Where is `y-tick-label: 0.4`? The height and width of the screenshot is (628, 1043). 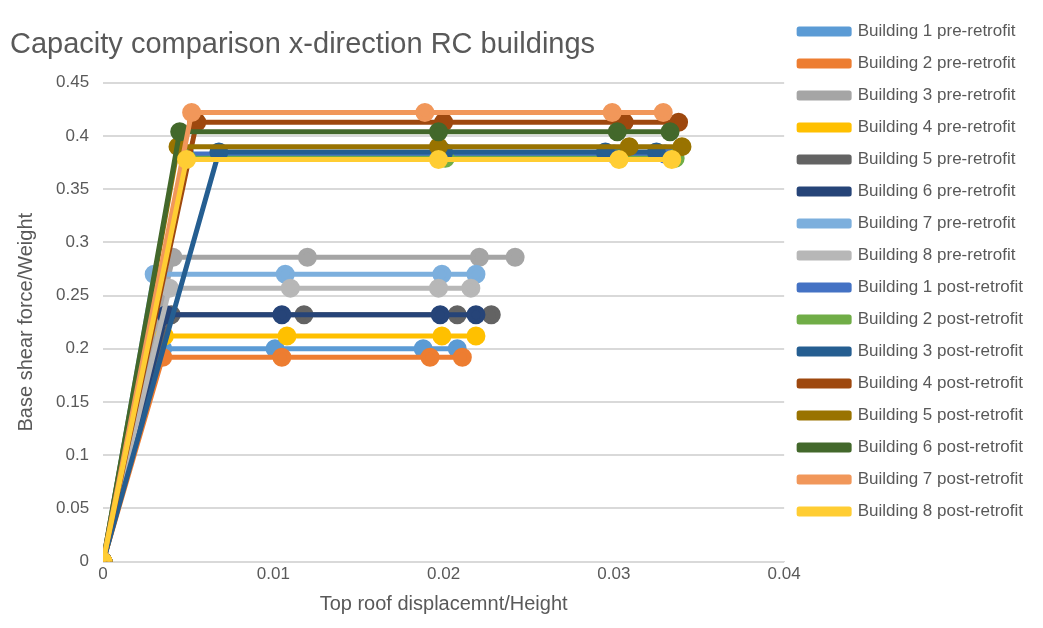 y-tick-label: 0.4 is located at coordinates (77, 135).